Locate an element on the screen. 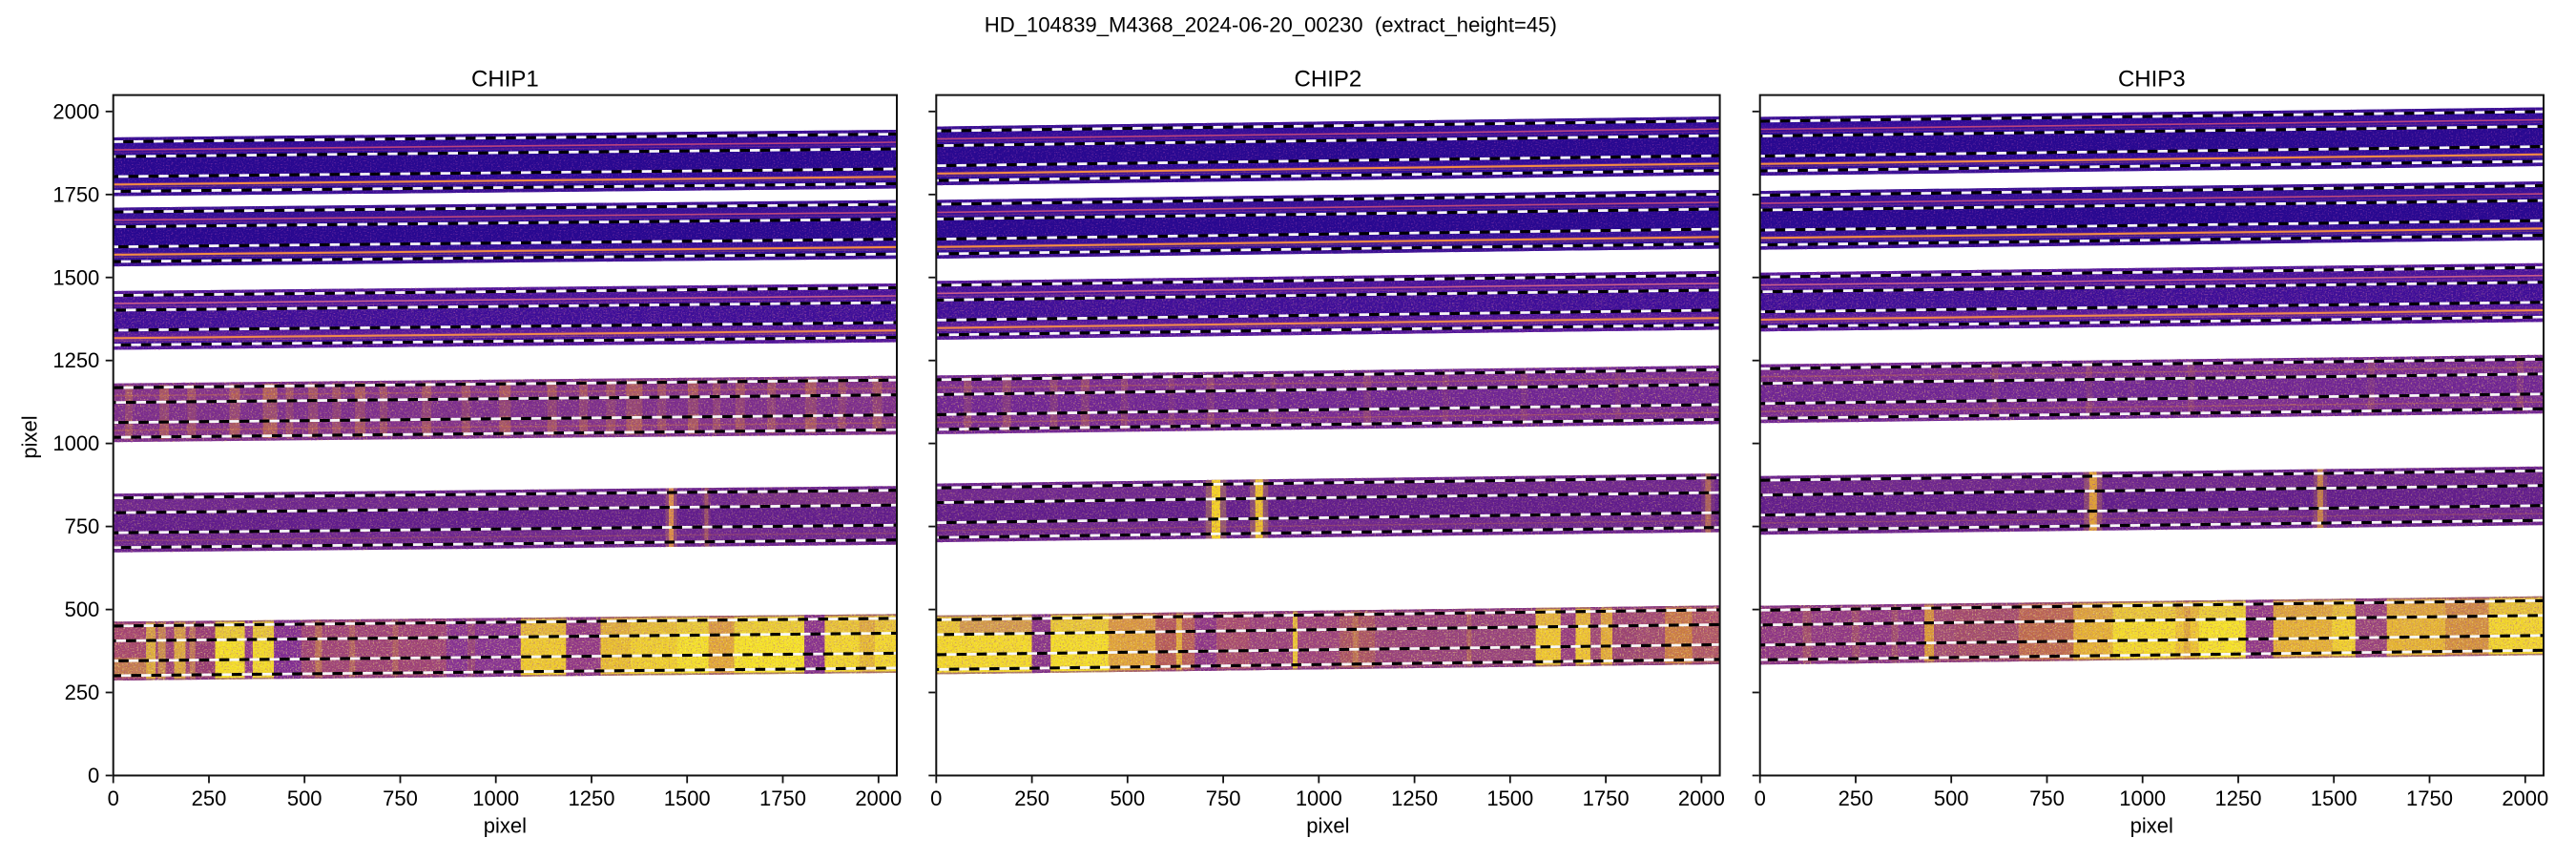 The height and width of the screenshot is (859, 2576). svg-text: CHIP2 is located at coordinates (1328, 80).